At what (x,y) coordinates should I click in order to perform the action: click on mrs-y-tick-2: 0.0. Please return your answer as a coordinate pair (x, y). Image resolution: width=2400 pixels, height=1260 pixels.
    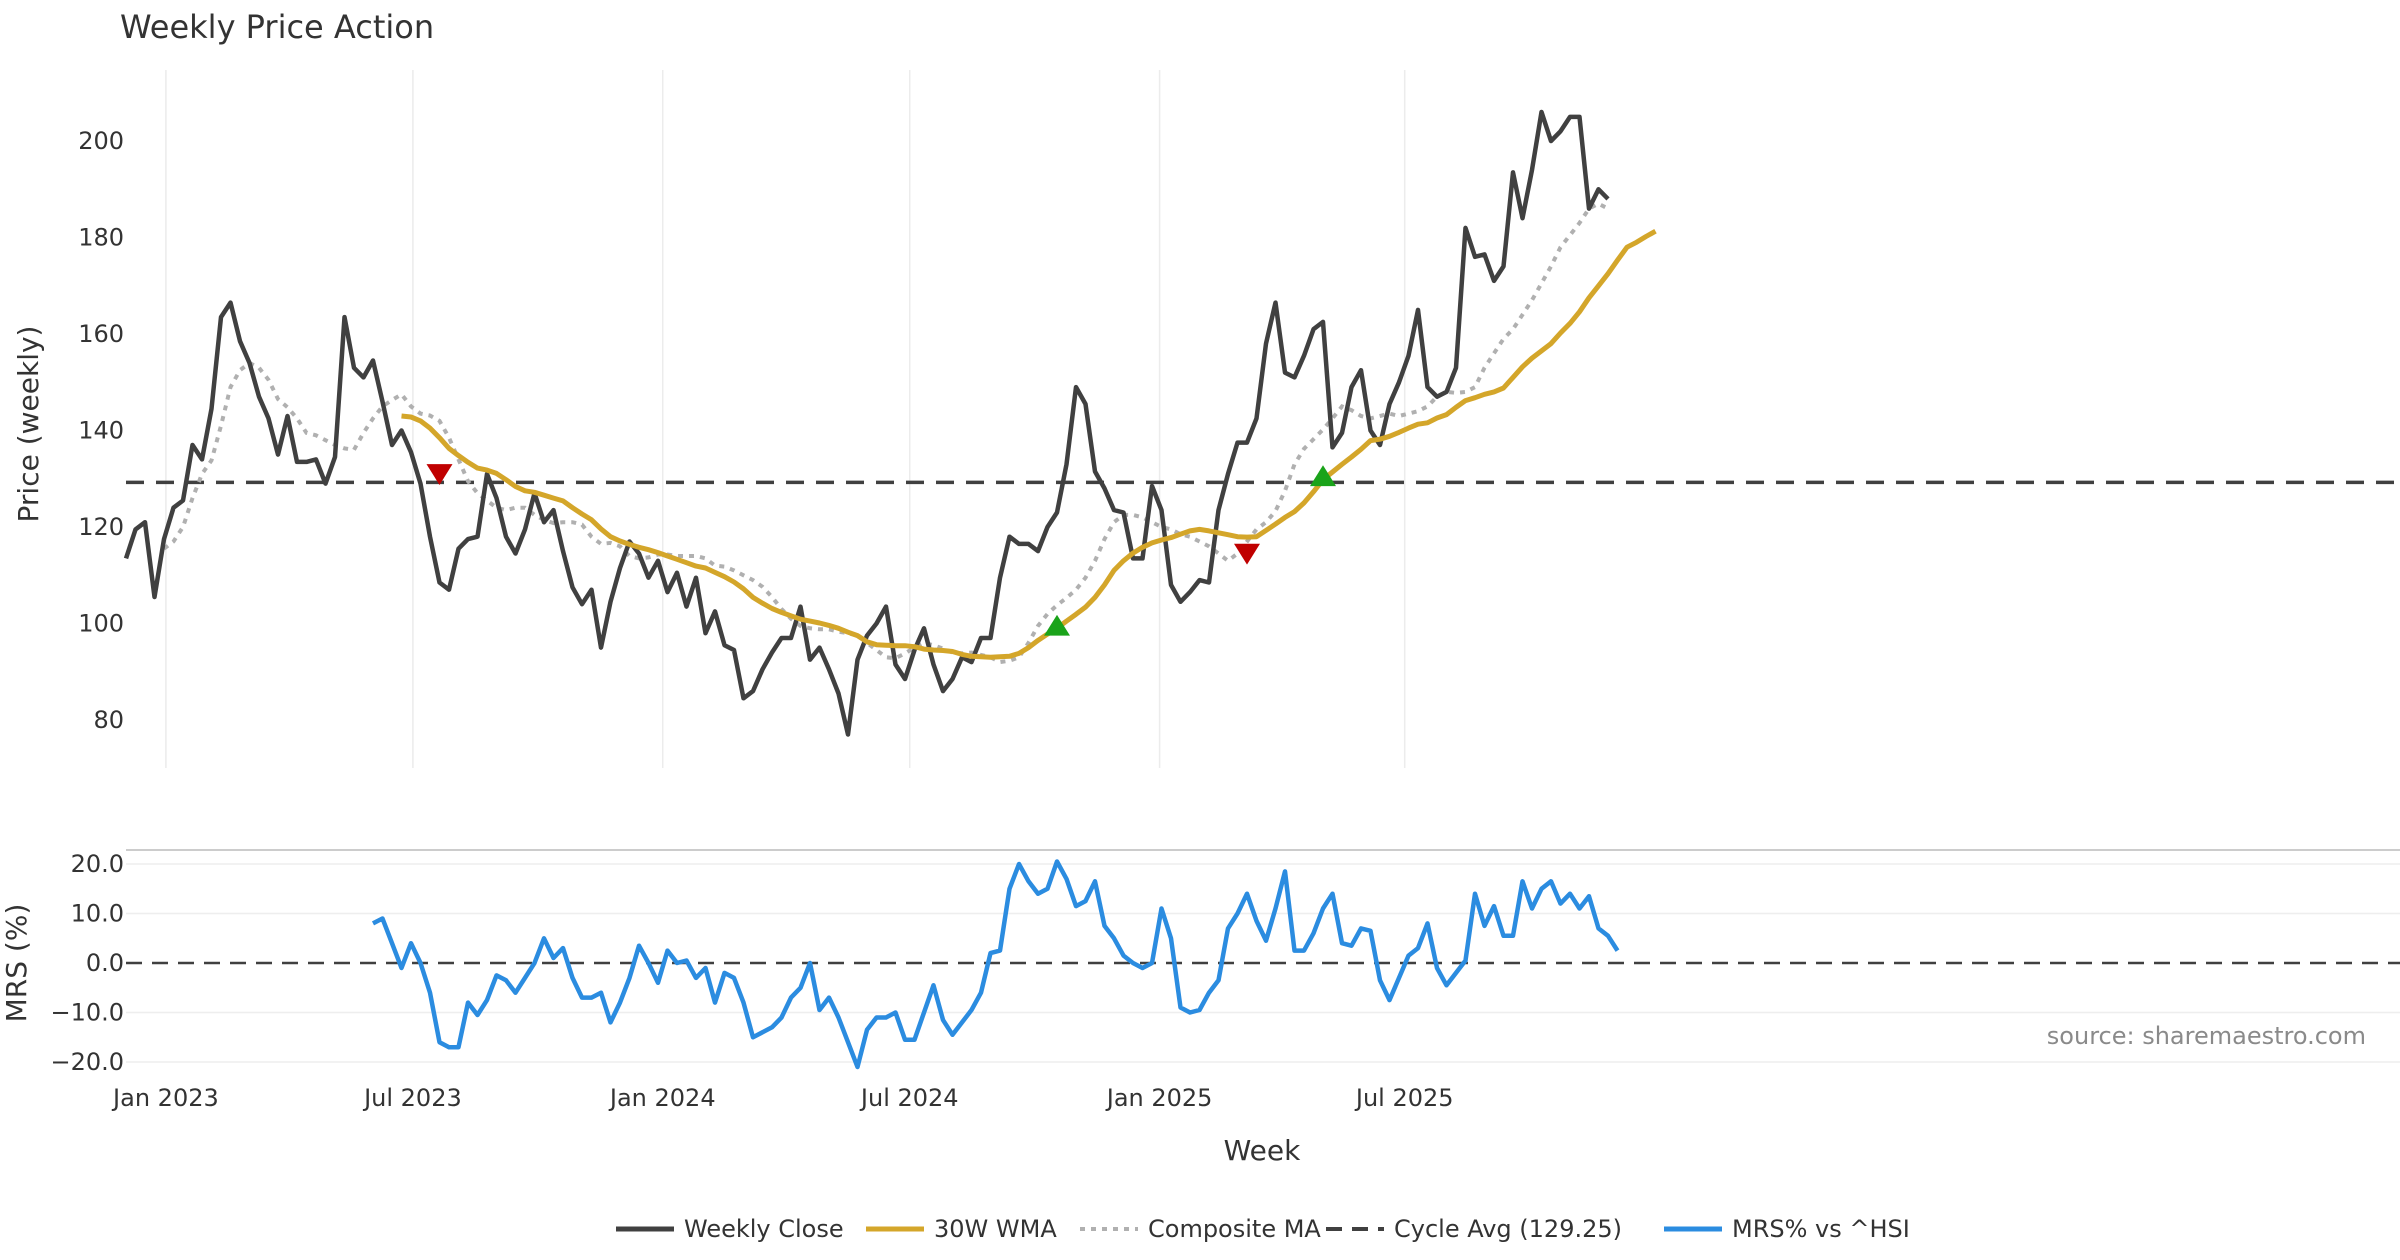
    Looking at the image, I should click on (105, 963).